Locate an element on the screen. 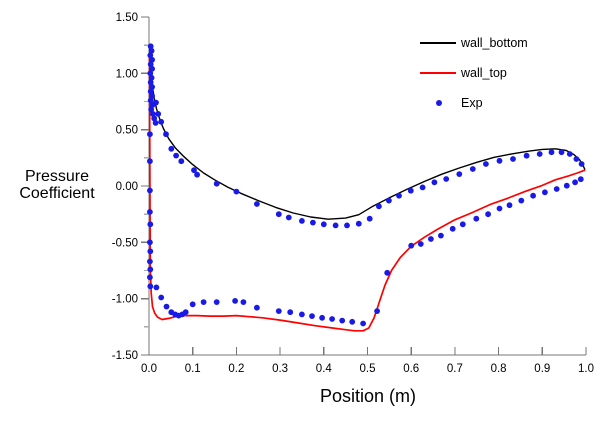 This screenshot has width=604, height=421. legend: wall_bottom wall_top Exp is located at coordinates (474, 73).